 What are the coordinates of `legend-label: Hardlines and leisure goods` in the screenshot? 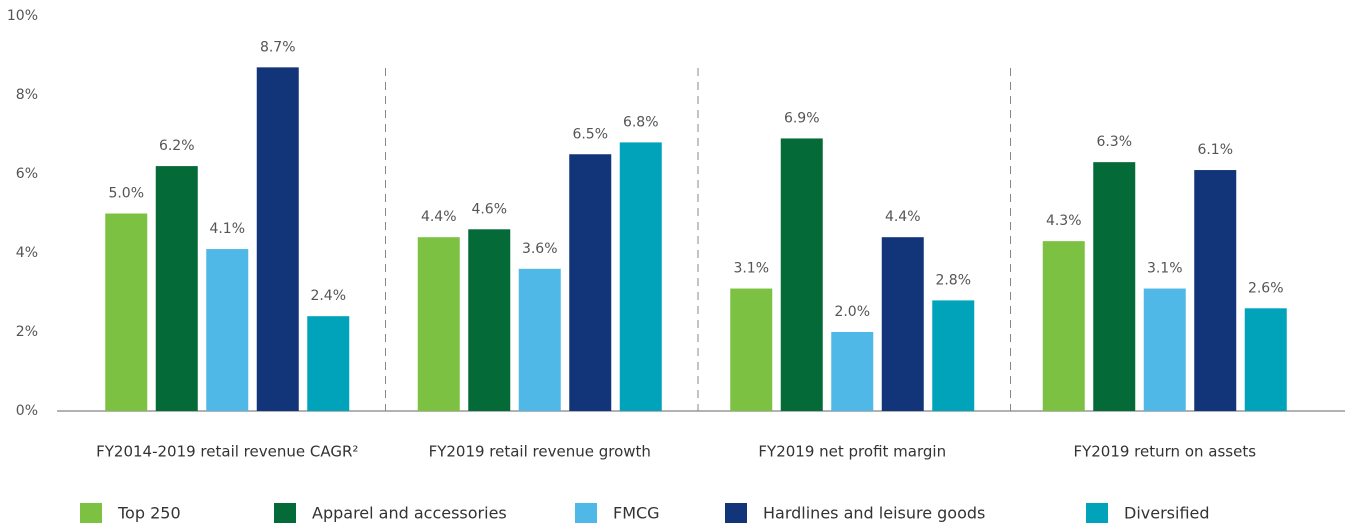 It's located at (874, 513).